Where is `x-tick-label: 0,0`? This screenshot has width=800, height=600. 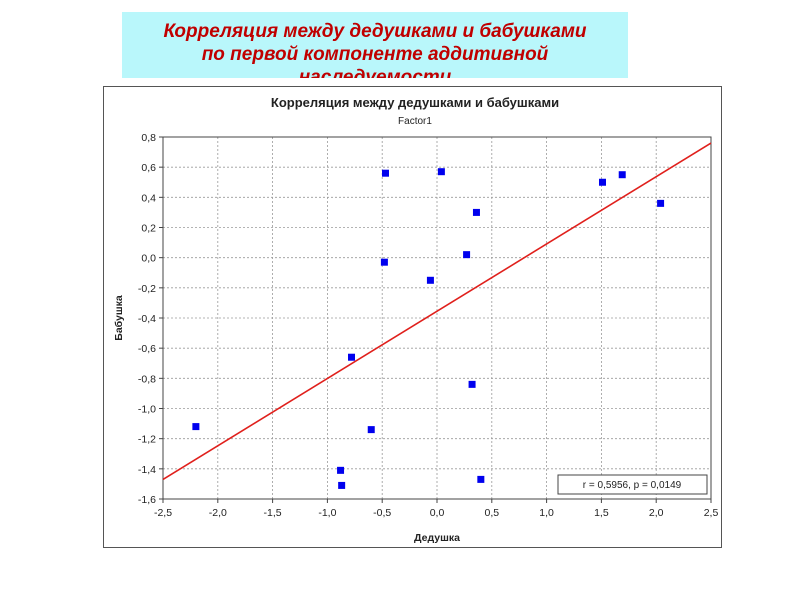 x-tick-label: 0,0 is located at coordinates (437, 513).